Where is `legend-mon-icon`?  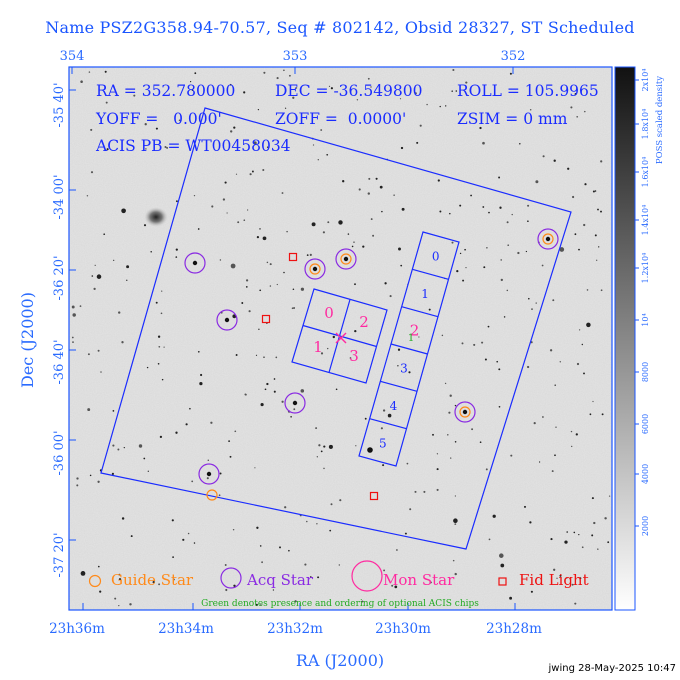
legend-mon-icon is located at coordinates (367, 576).